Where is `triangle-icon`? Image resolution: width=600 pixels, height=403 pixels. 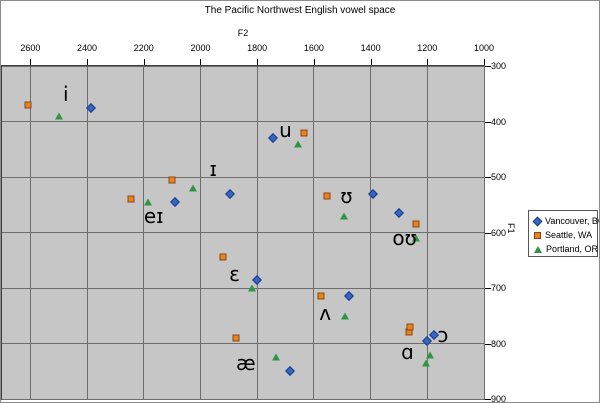
triangle-icon is located at coordinates (538, 249).